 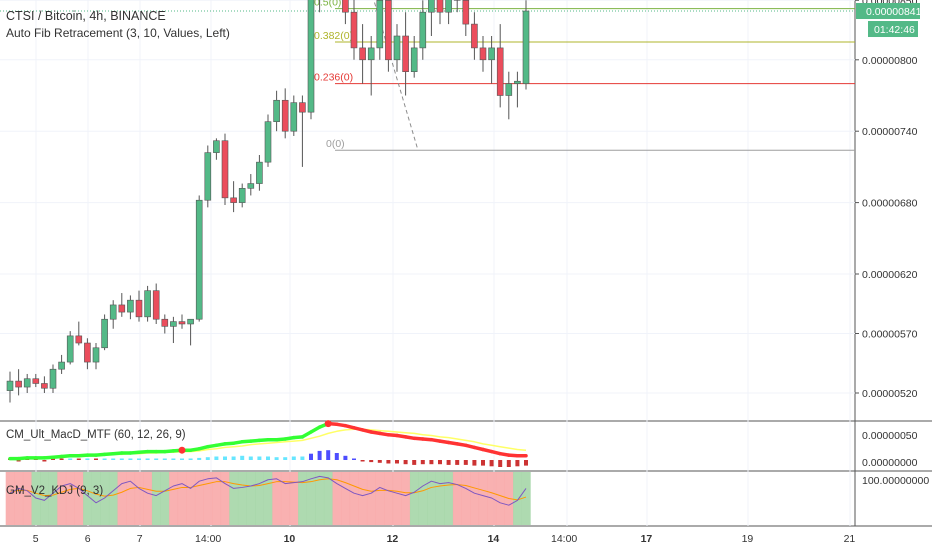 What do you see at coordinates (140, 539) in the screenshot?
I see `time-tick-label: 7` at bounding box center [140, 539].